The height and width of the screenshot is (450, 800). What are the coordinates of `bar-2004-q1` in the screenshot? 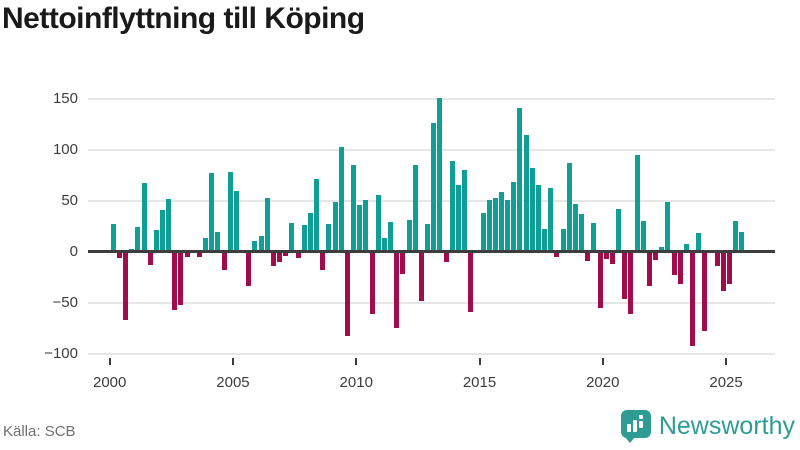 It's located at (212, 212).